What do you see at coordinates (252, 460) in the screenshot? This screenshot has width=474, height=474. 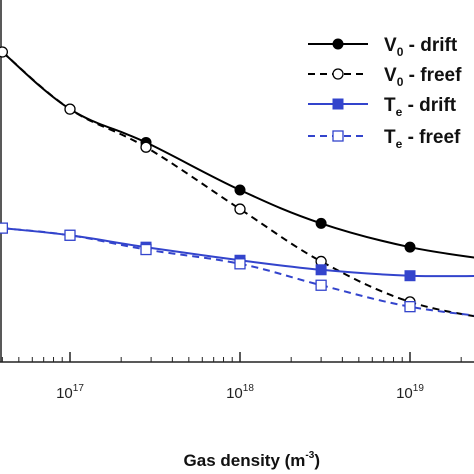 I see `x-axis-label: Gas density (m-3)` at bounding box center [252, 460].